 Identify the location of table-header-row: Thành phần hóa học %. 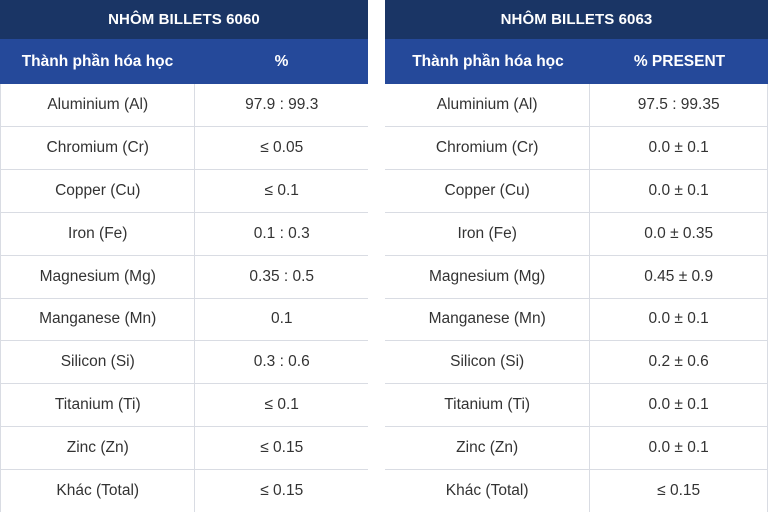
(184, 61).